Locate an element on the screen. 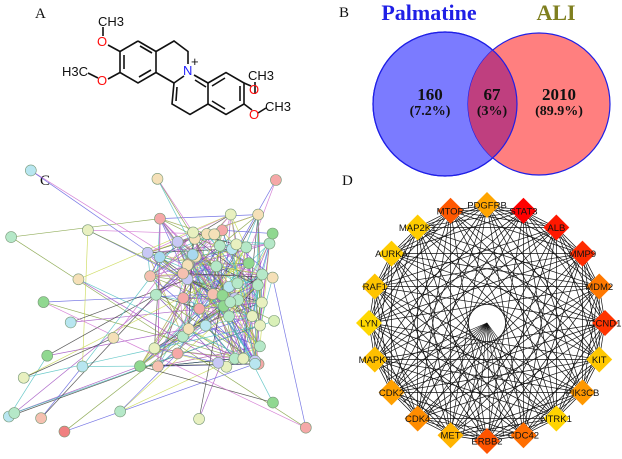 The image size is (622, 459). network-node-mtor: MTOR is located at coordinates (451, 210).